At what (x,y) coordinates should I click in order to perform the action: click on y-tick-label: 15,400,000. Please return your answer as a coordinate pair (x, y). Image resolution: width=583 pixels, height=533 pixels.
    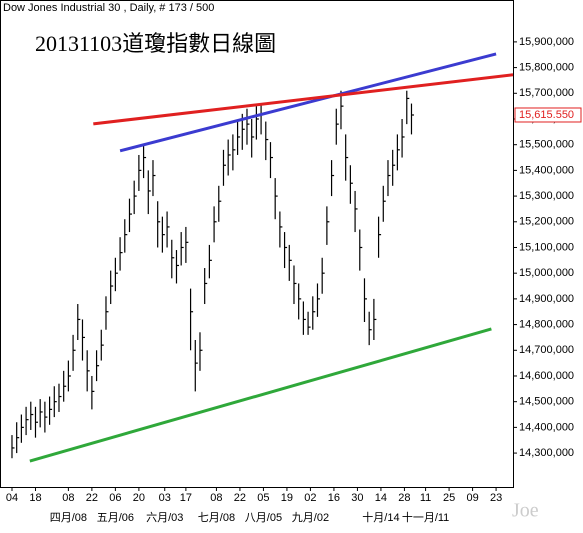
    Looking at the image, I should click on (546, 170).